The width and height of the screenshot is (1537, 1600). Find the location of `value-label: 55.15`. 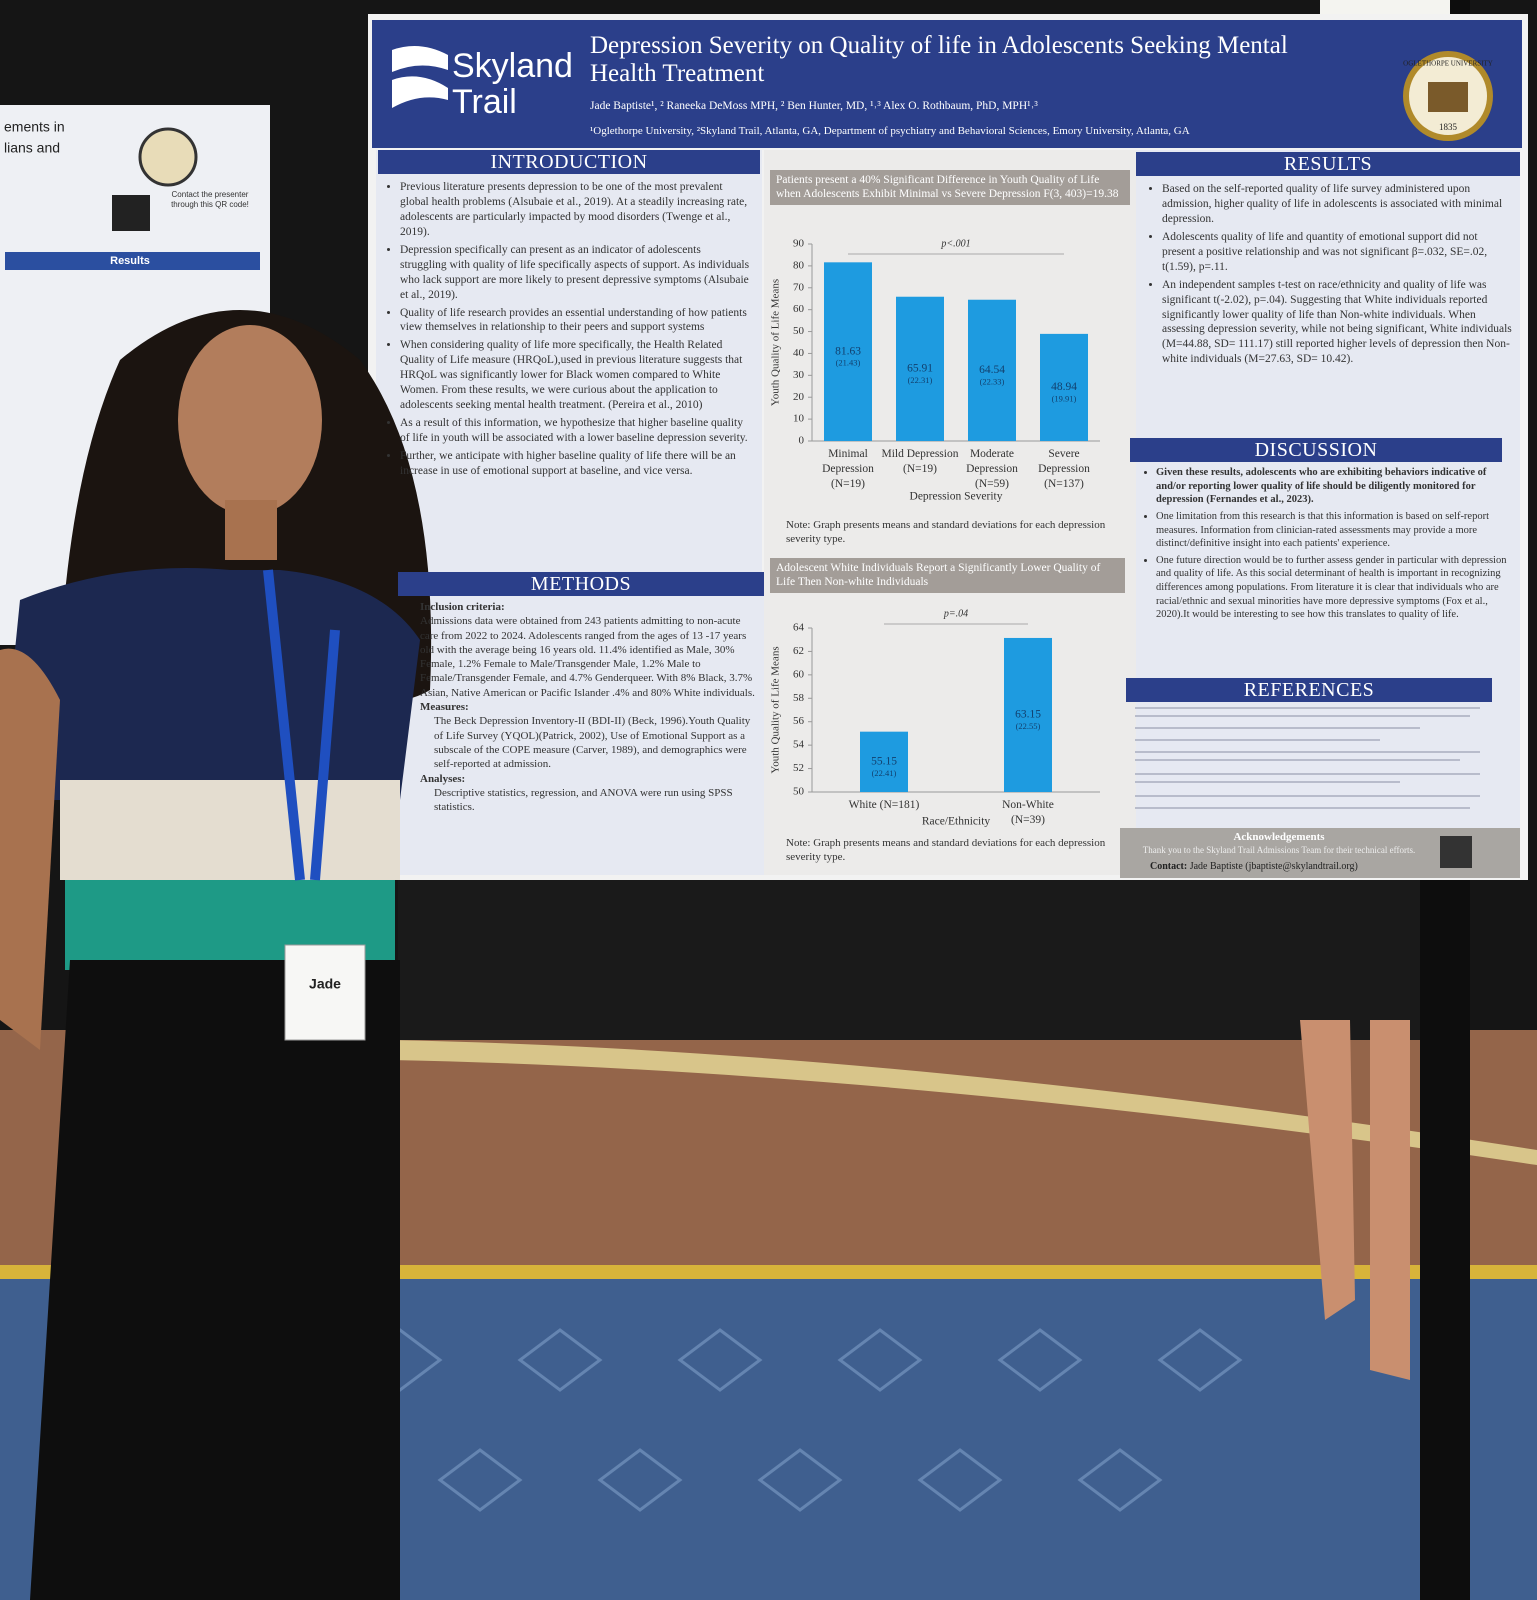

value-label: 55.15 is located at coordinates (884, 761).